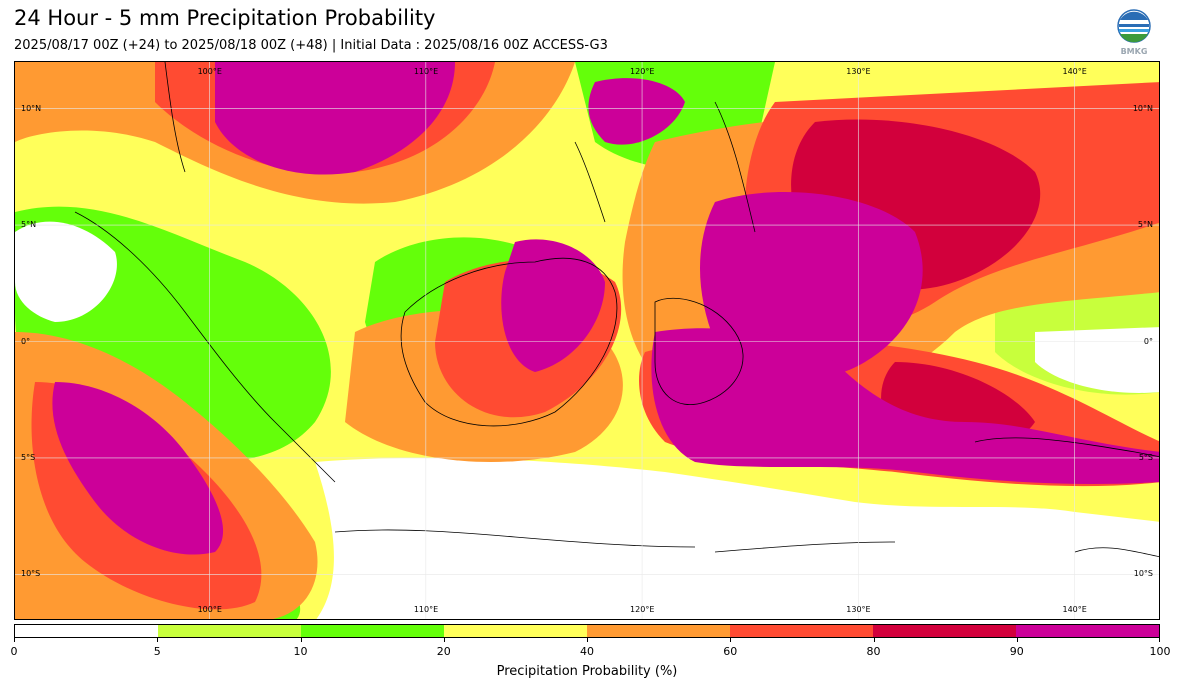 This screenshot has height=690, width=1180. Describe the element at coordinates (1097, 360) in the screenshot. I see `zone-dry-east` at that location.